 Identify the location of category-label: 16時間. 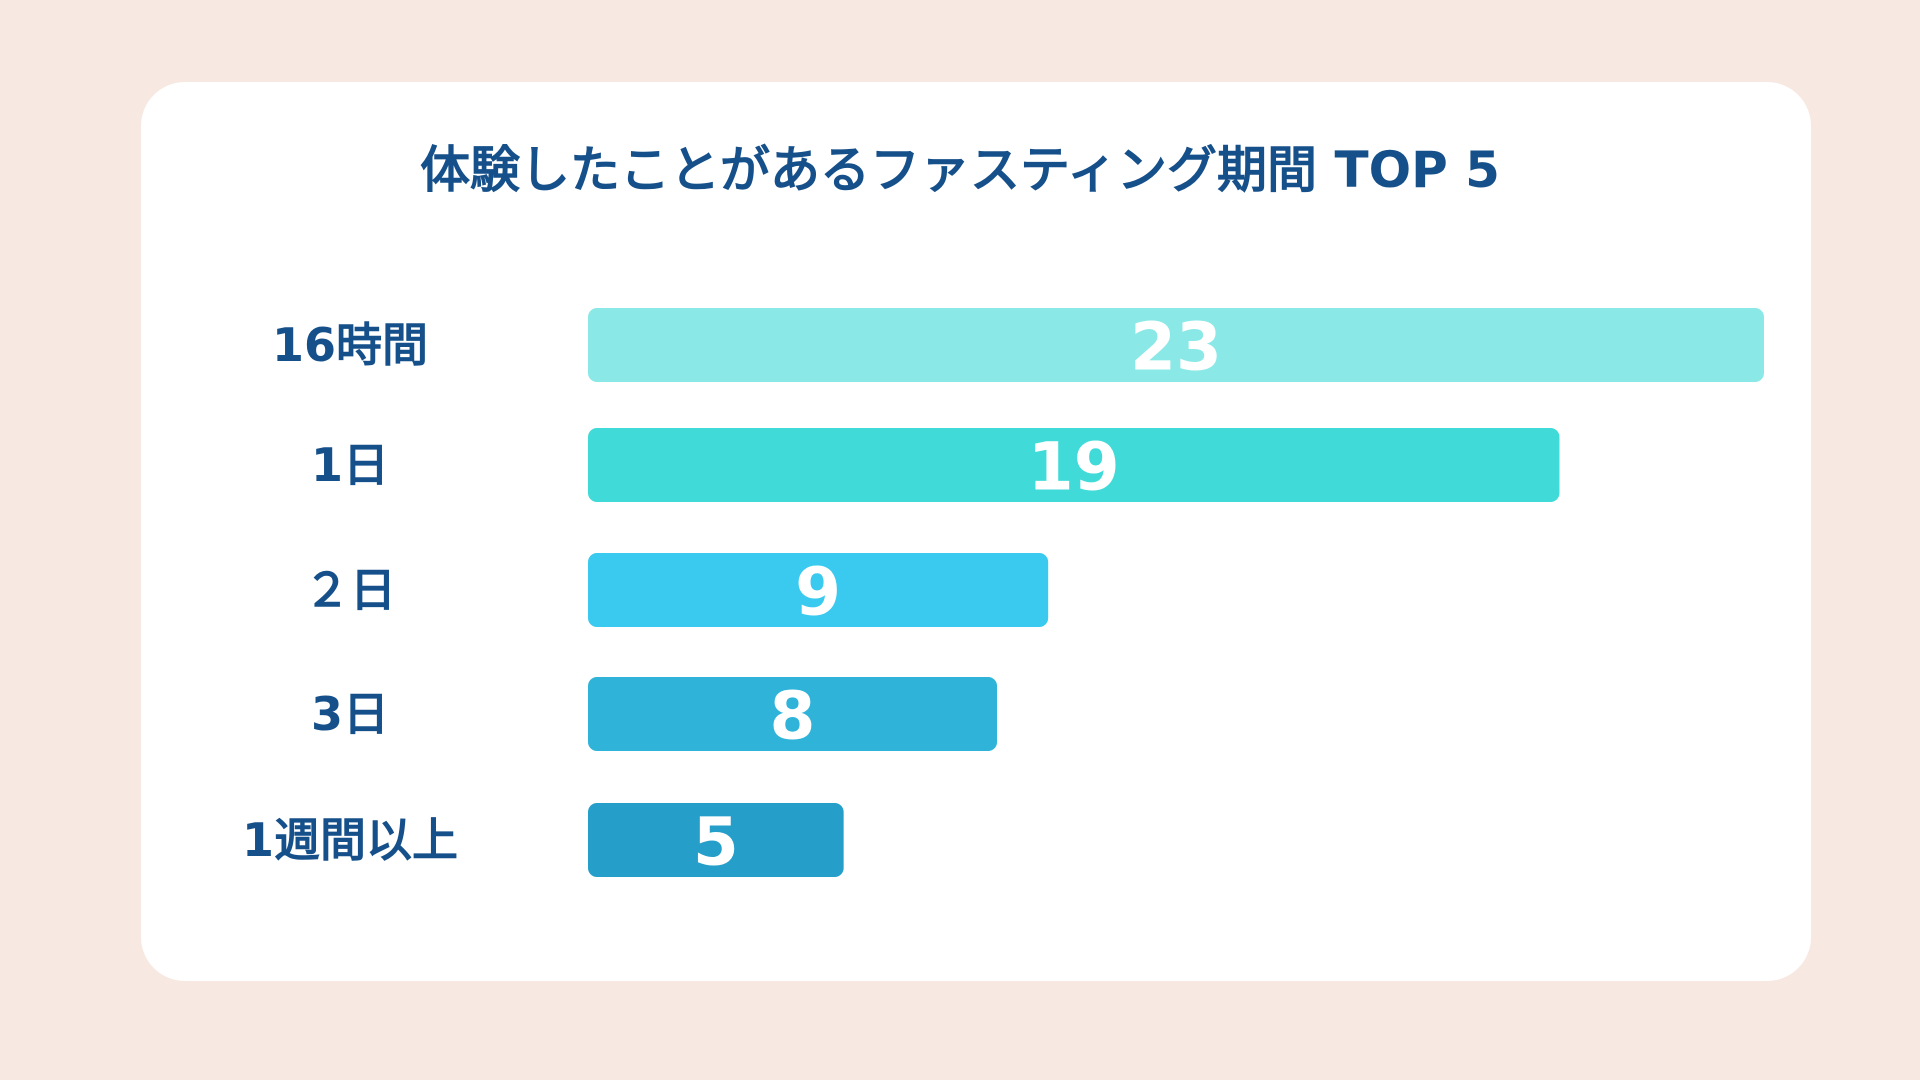
(350, 345).